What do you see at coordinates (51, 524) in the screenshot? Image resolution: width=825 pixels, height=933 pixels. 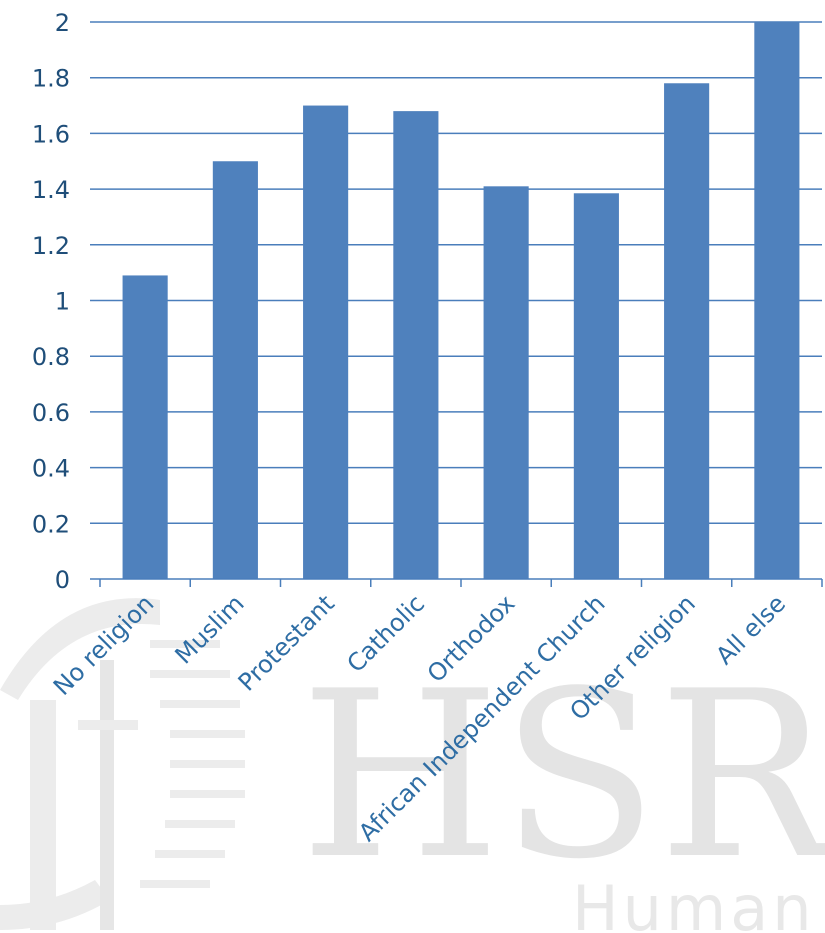 I see `y-tick-label: 0.2` at bounding box center [51, 524].